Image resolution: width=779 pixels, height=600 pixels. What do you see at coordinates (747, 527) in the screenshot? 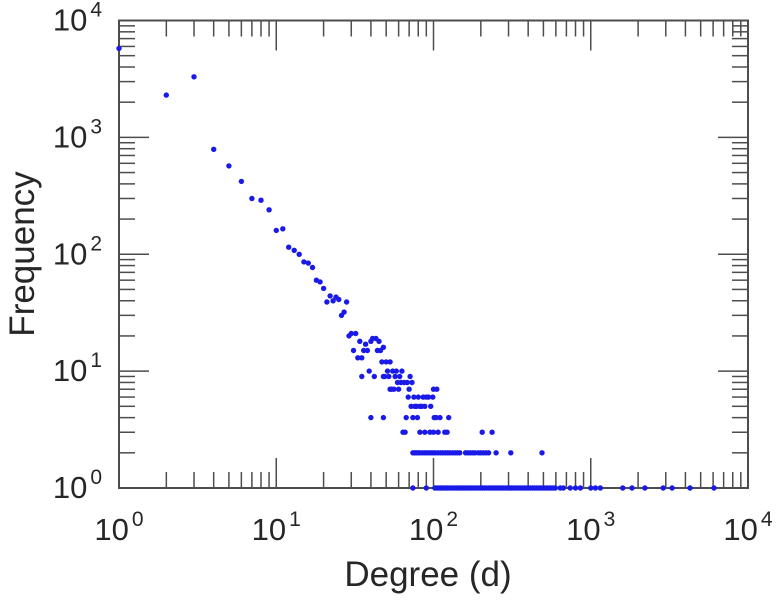
I see `x-tick-label-10e4: 10 4` at bounding box center [747, 527].